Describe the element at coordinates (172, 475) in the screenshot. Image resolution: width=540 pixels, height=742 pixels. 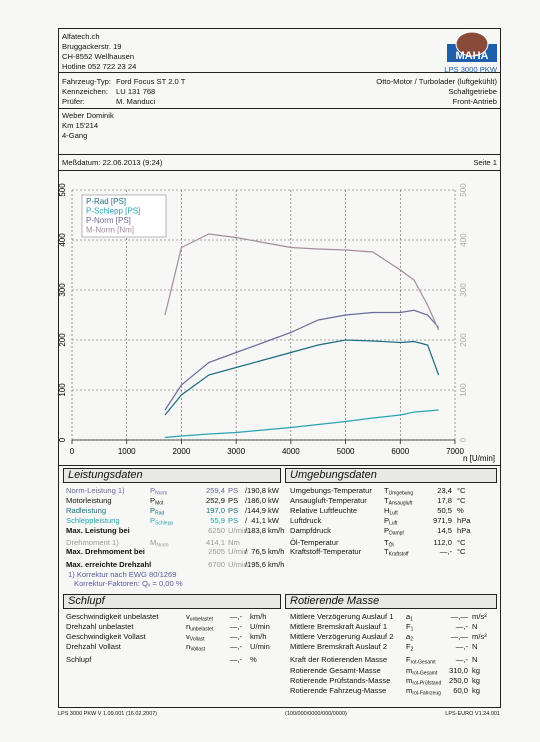
I see `section-head` at that location.